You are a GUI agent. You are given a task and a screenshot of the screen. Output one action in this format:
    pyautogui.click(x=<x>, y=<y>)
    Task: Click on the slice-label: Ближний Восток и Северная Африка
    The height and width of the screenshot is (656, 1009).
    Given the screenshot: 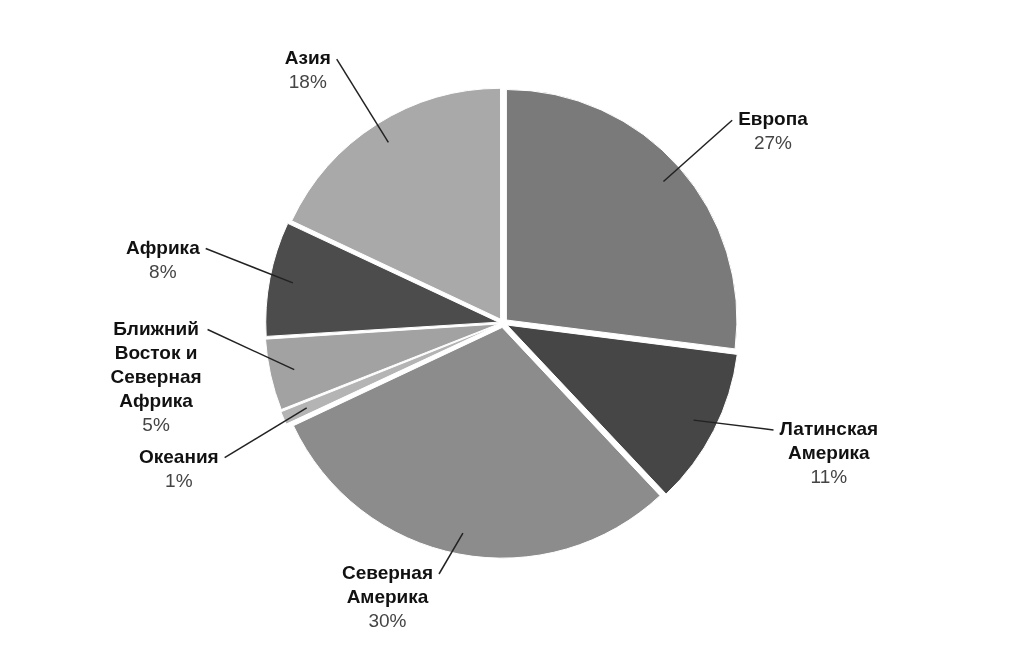 What is the action you would take?
    pyautogui.click(x=156, y=364)
    